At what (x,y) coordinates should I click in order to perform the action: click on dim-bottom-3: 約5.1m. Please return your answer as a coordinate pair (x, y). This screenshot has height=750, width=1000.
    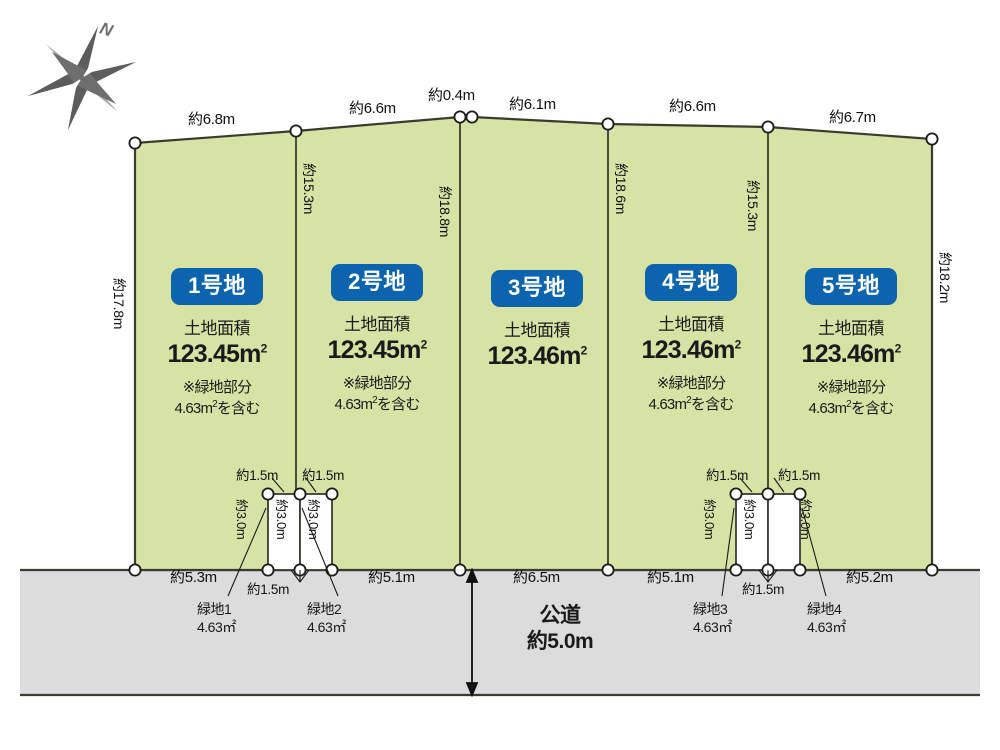
    Looking at the image, I should click on (391, 577).